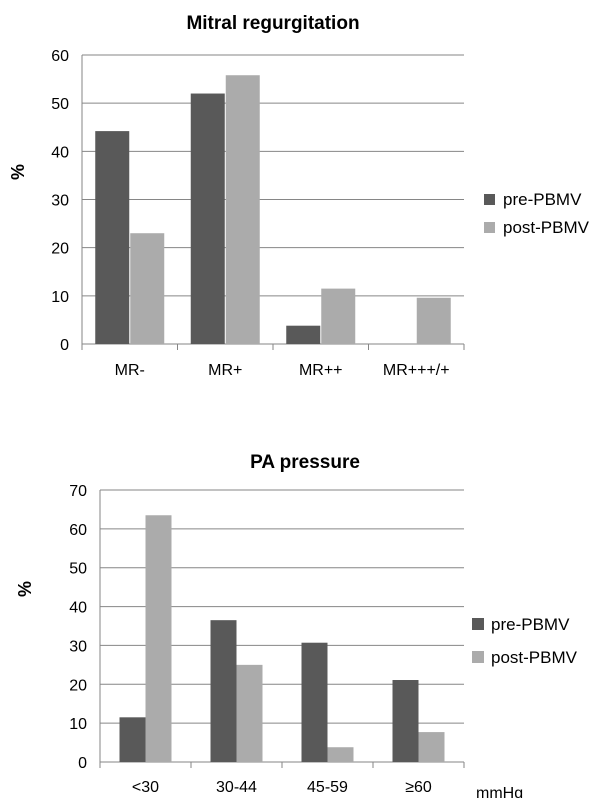 This screenshot has width=605, height=798. I want to click on x-tick-label: 30-44, so click(236, 787).